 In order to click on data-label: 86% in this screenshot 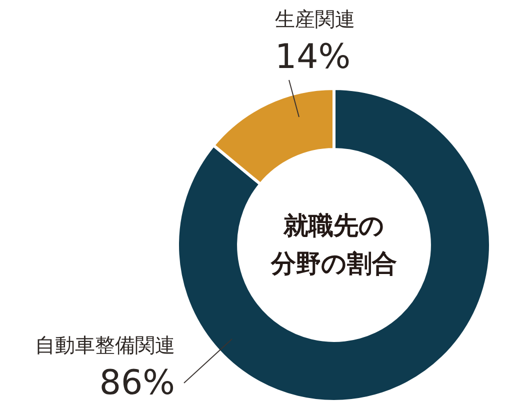, I will do `click(137, 382)`.